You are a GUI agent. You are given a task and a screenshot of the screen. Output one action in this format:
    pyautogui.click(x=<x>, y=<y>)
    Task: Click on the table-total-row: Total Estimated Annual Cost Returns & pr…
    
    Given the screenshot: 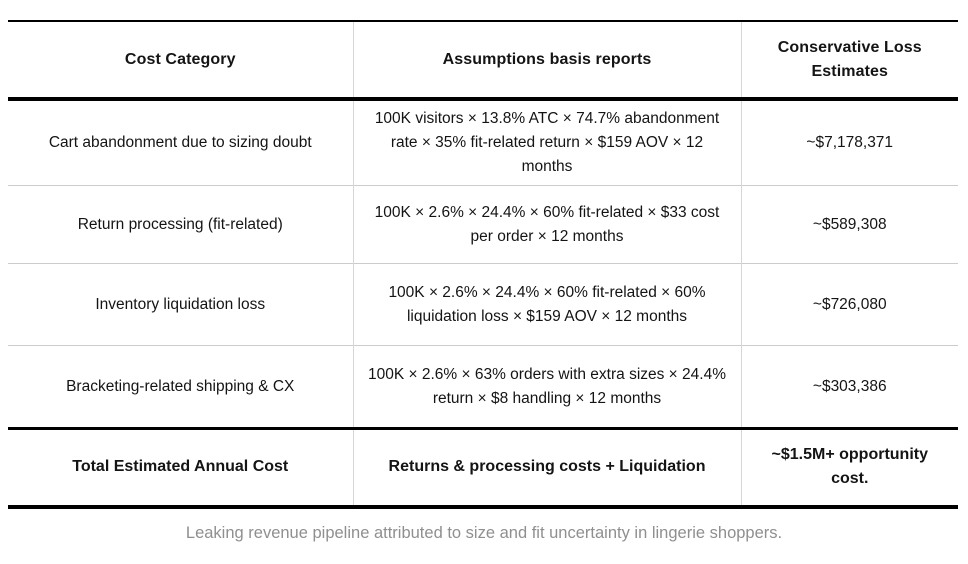 What is the action you would take?
    pyautogui.click(x=483, y=467)
    